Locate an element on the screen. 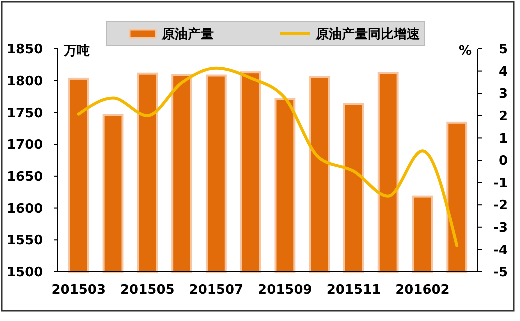  y2-tick-label: -5 is located at coordinates (501, 273).